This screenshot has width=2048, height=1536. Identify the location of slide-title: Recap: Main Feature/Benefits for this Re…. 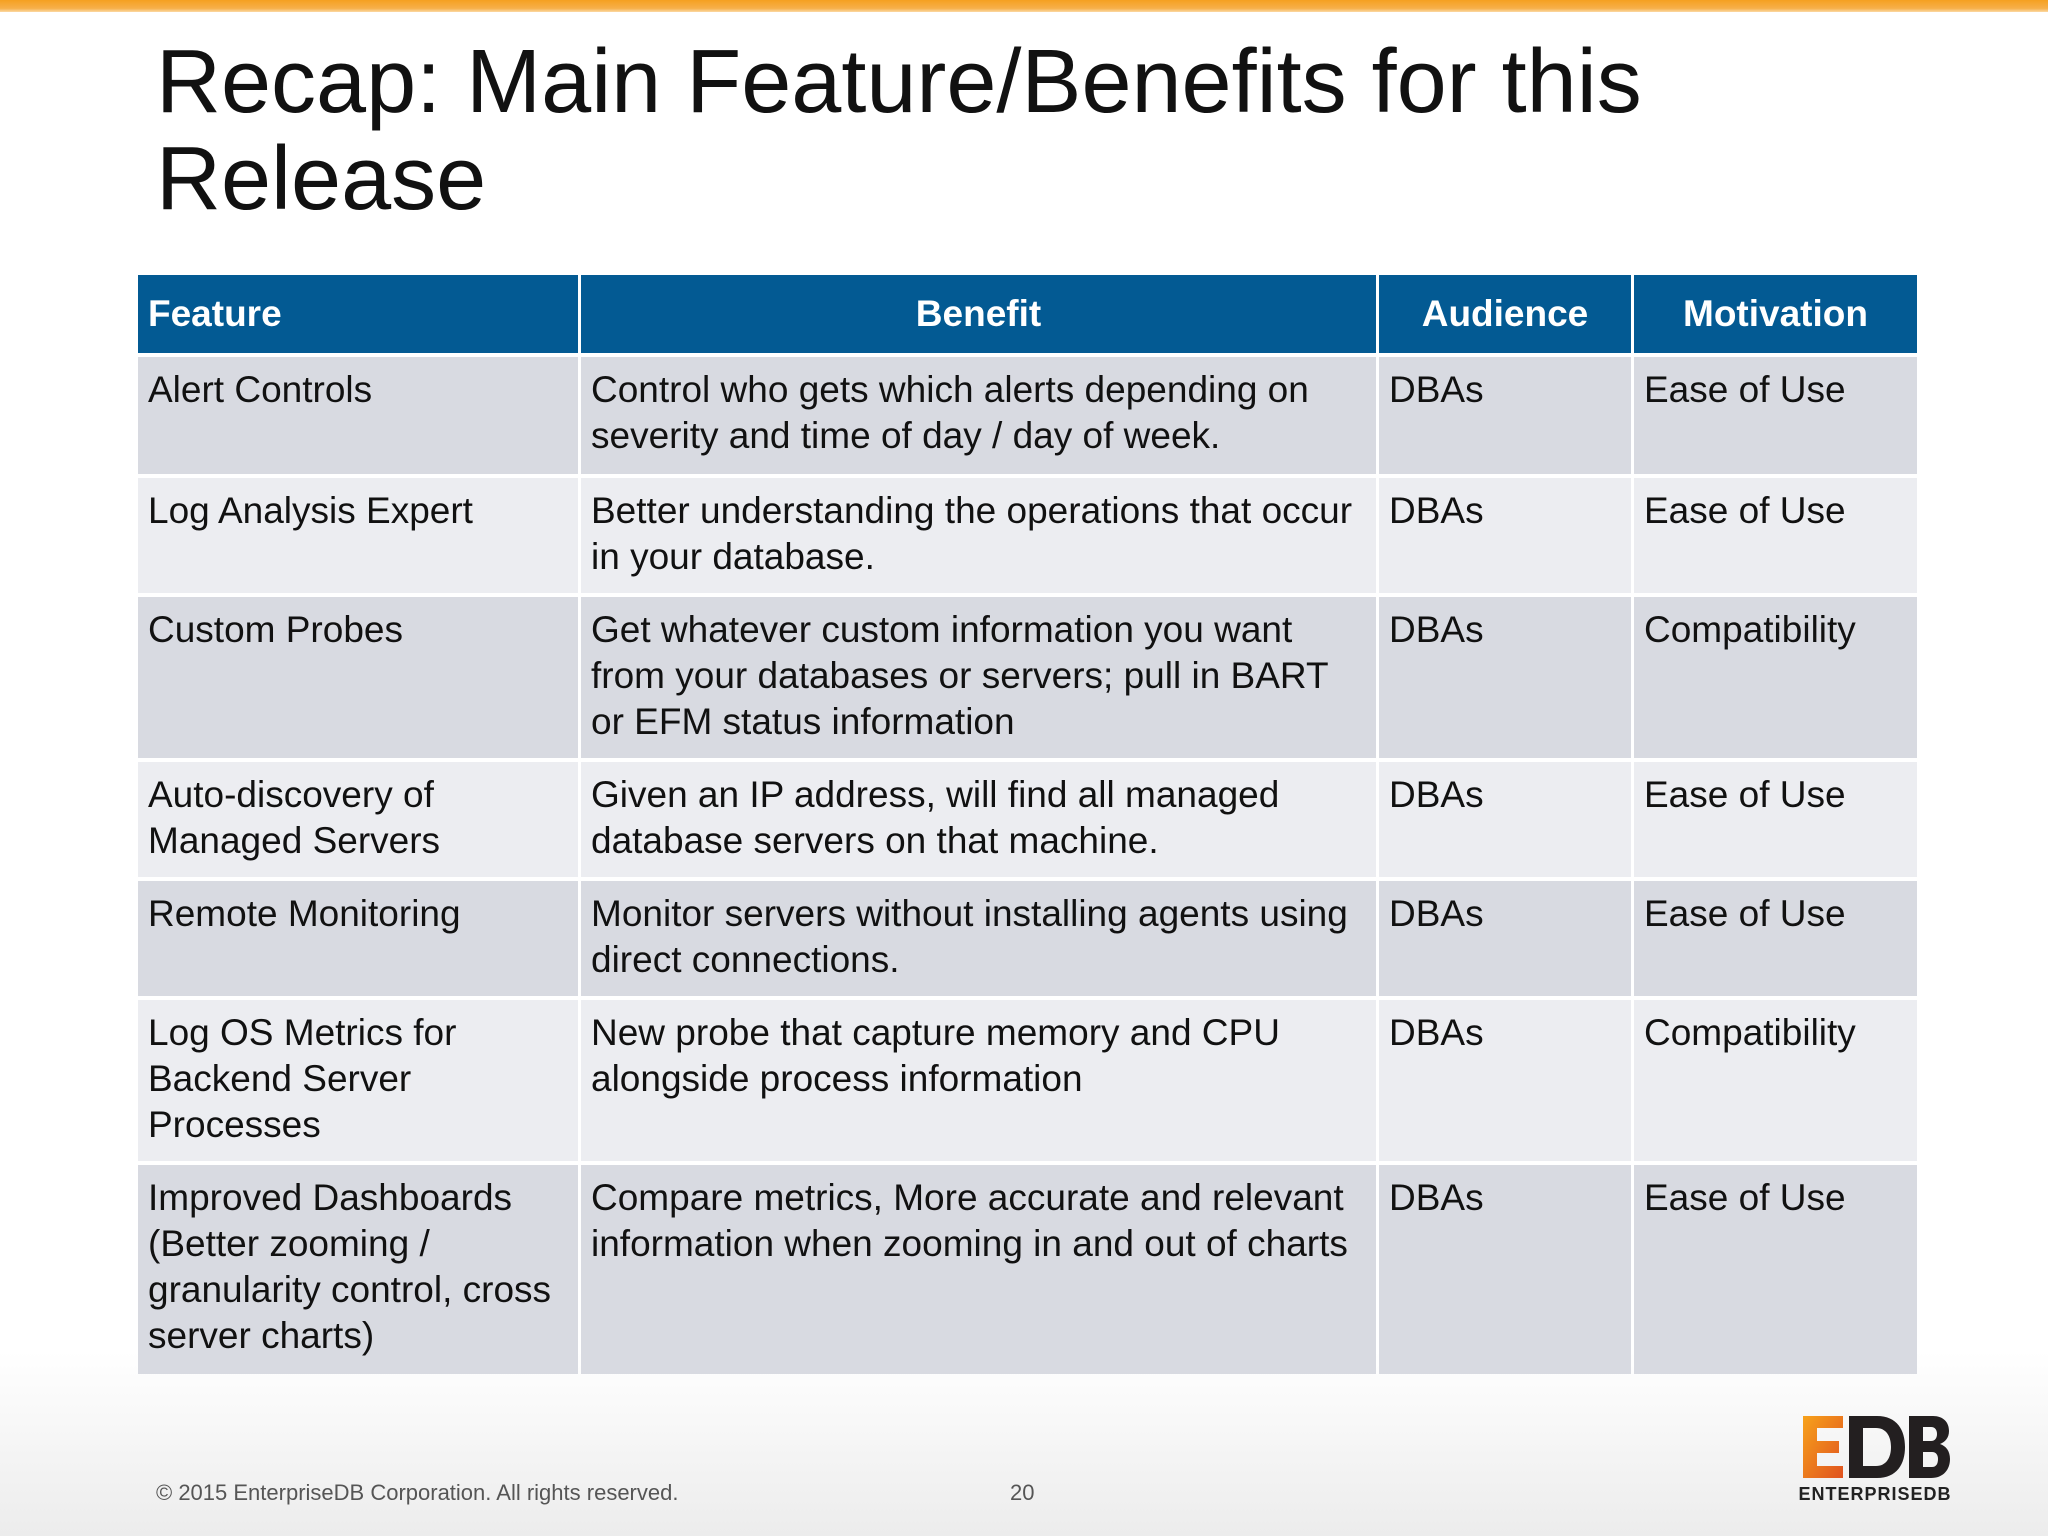
(899, 130).